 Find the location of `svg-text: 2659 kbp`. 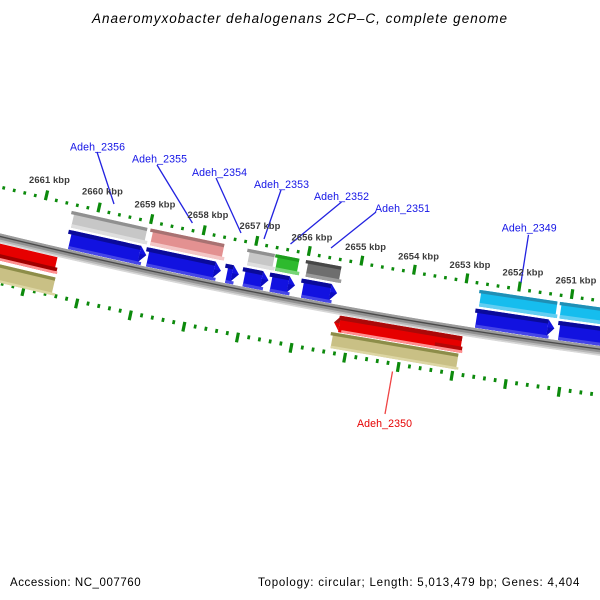

svg-text: 2659 kbp is located at coordinates (155, 204).